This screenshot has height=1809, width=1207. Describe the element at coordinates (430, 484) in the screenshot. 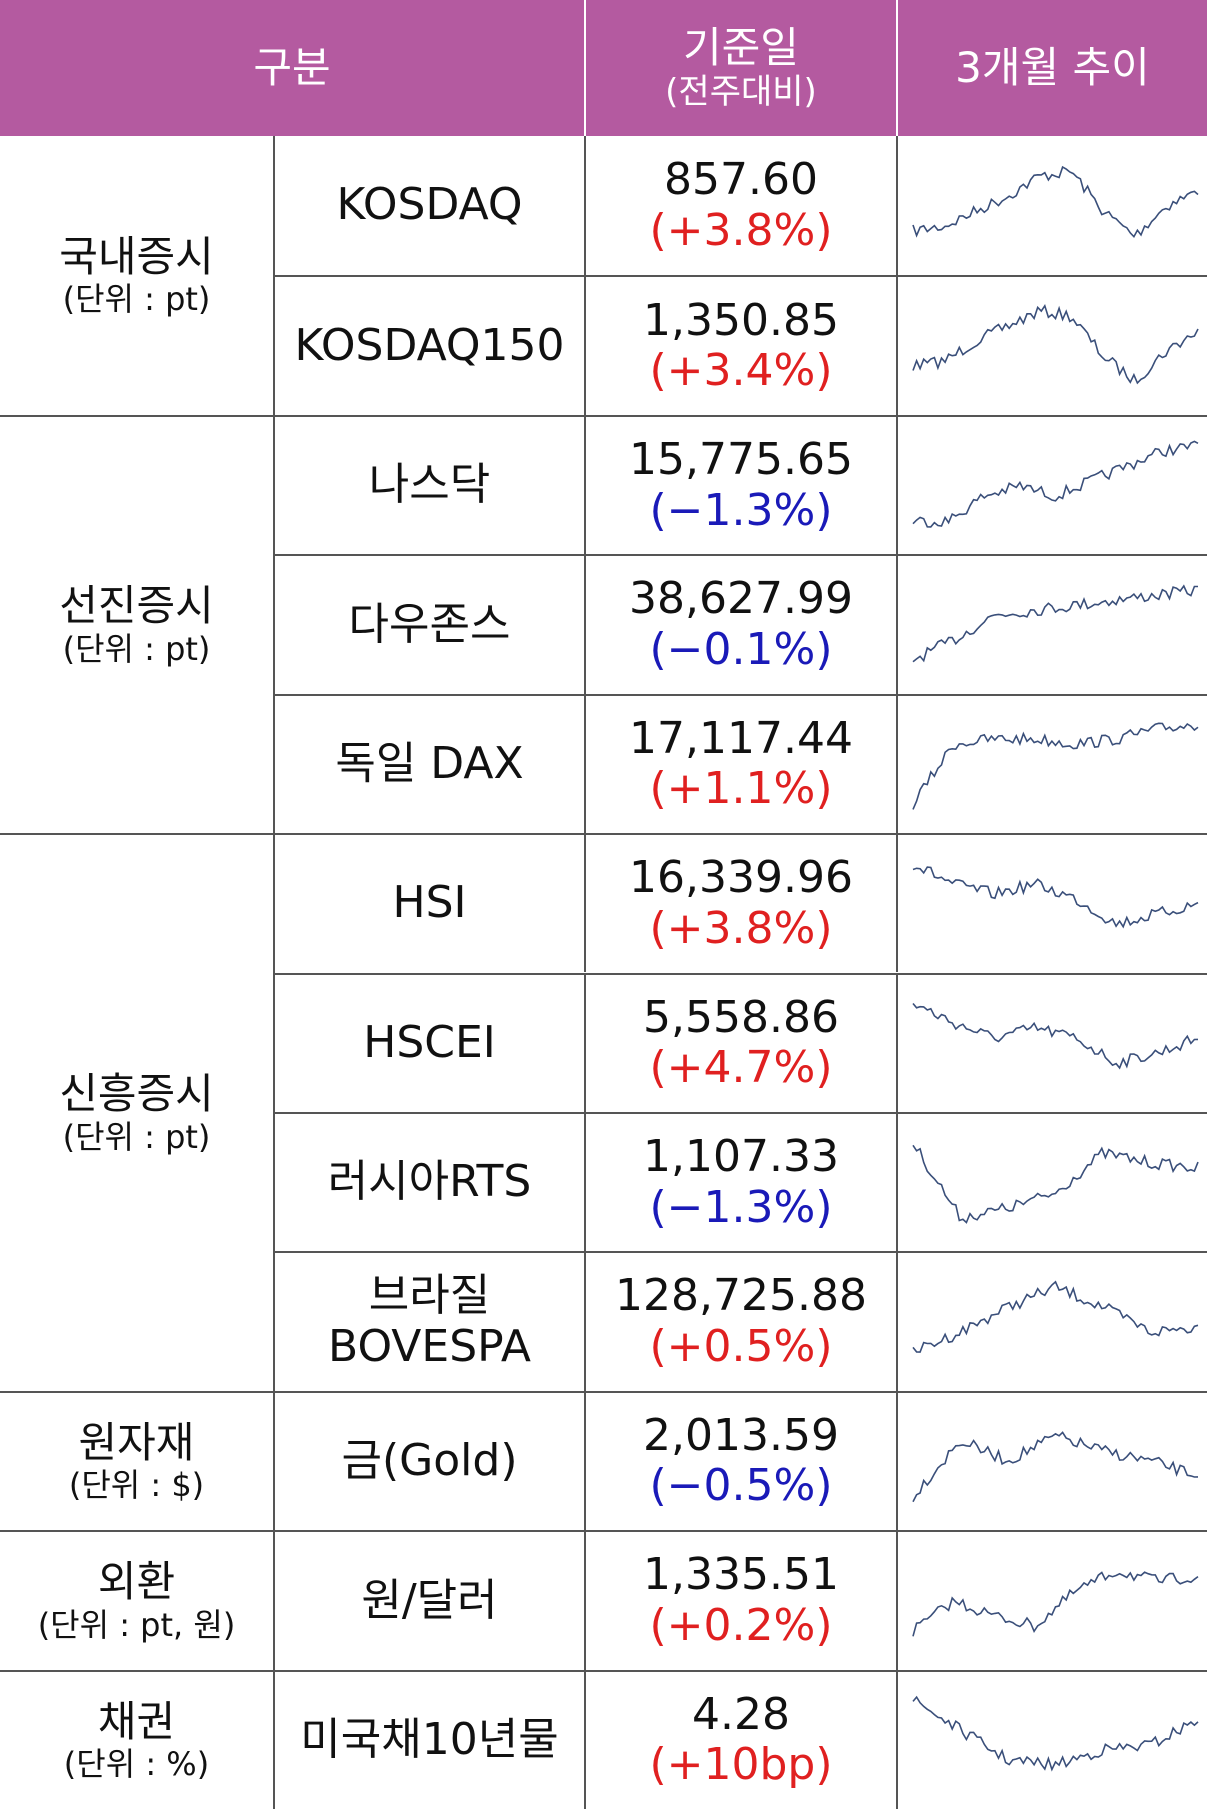

I see `item-cell: 나스닥` at that location.